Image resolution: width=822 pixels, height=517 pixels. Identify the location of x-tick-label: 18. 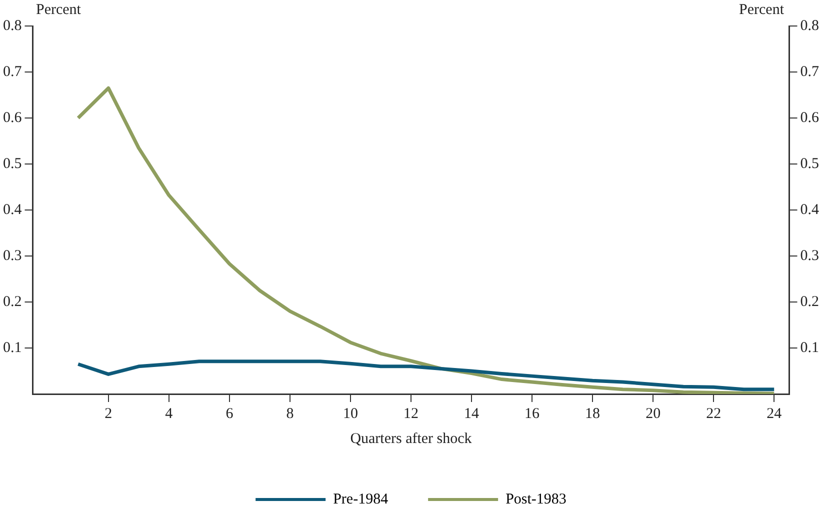
(592, 414).